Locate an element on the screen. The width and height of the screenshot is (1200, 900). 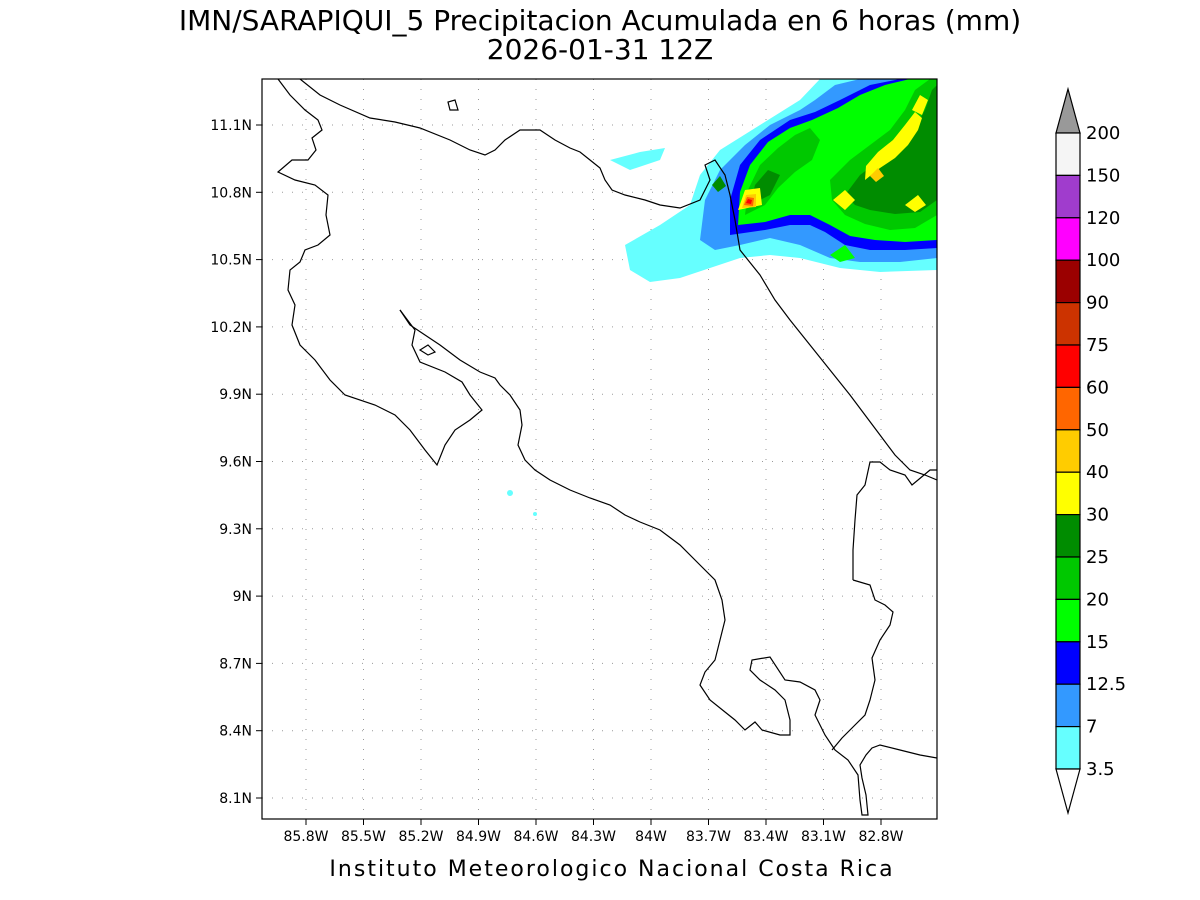
color-legend: 200 150 120 100 90 75 60 50 40 30 25 20 15 12.5 7 3.5 is located at coordinates (1090, 451).